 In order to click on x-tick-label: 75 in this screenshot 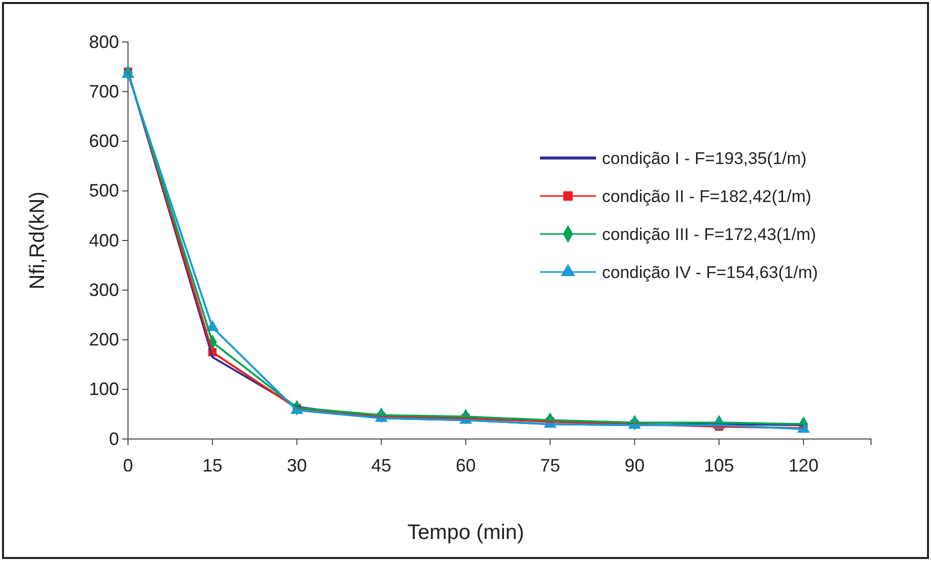, I will do `click(550, 465)`.